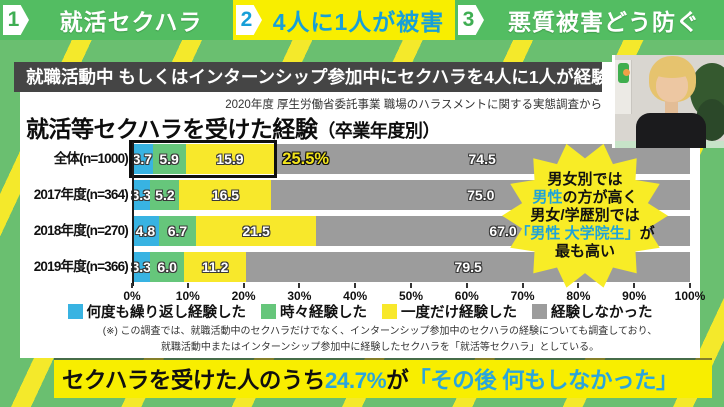  I want to click on bar-value: 79.5, so click(468, 267).